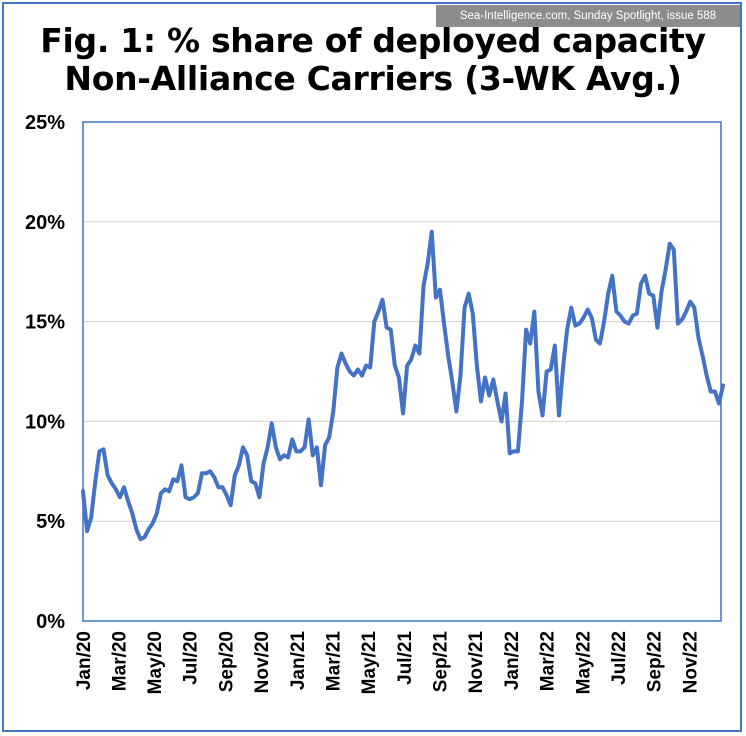  I want to click on y-tick-label: 25%, so click(45, 123).